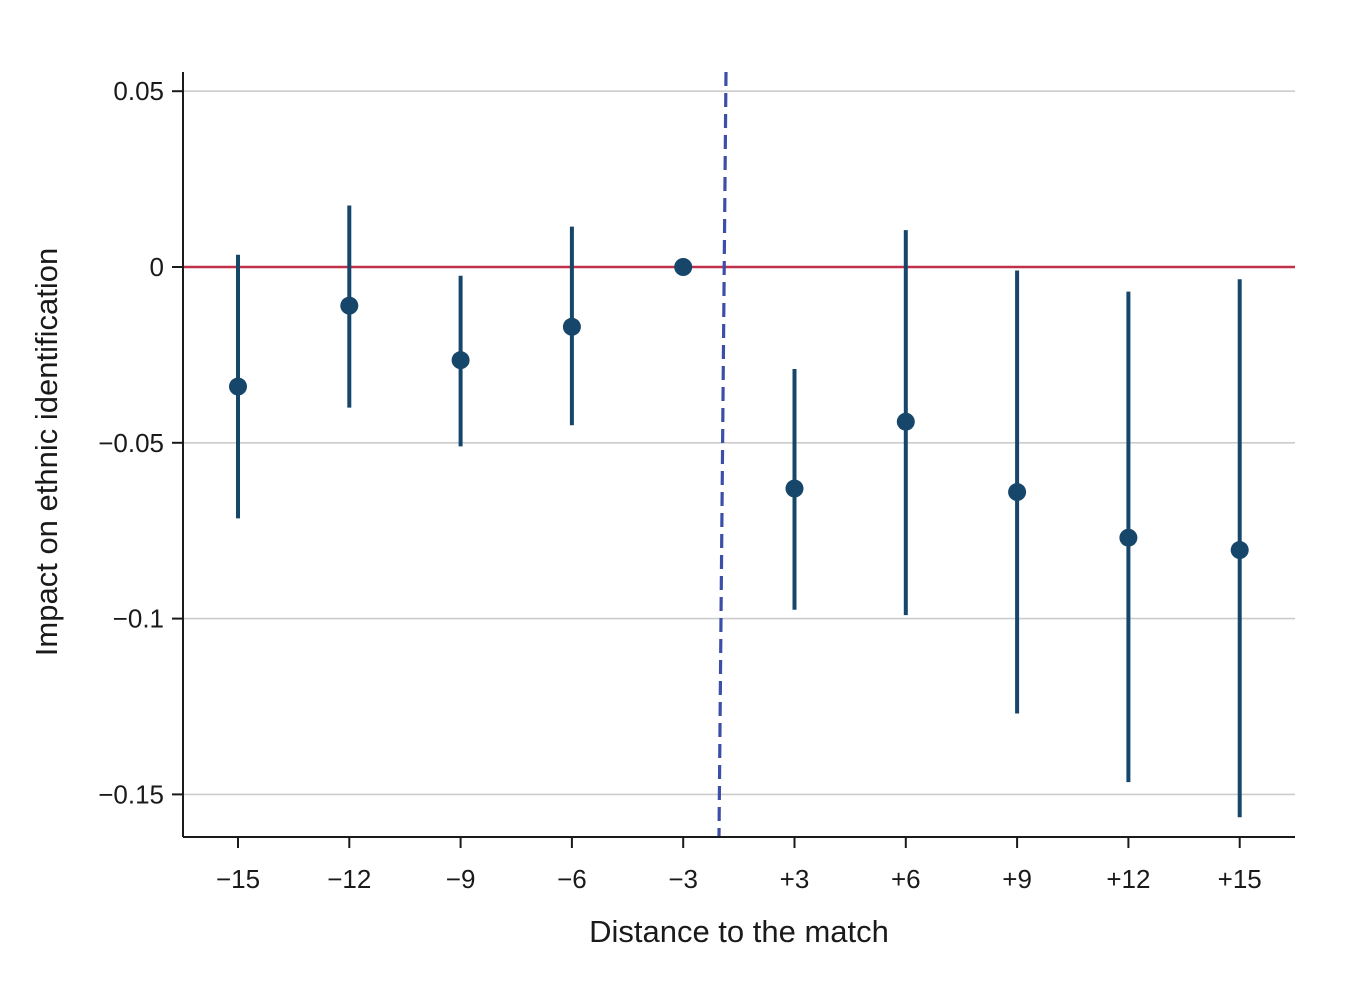 The image size is (1366, 998). Describe the element at coordinates (906, 879) in the screenshot. I see `x-tick-label-6: +6` at that location.